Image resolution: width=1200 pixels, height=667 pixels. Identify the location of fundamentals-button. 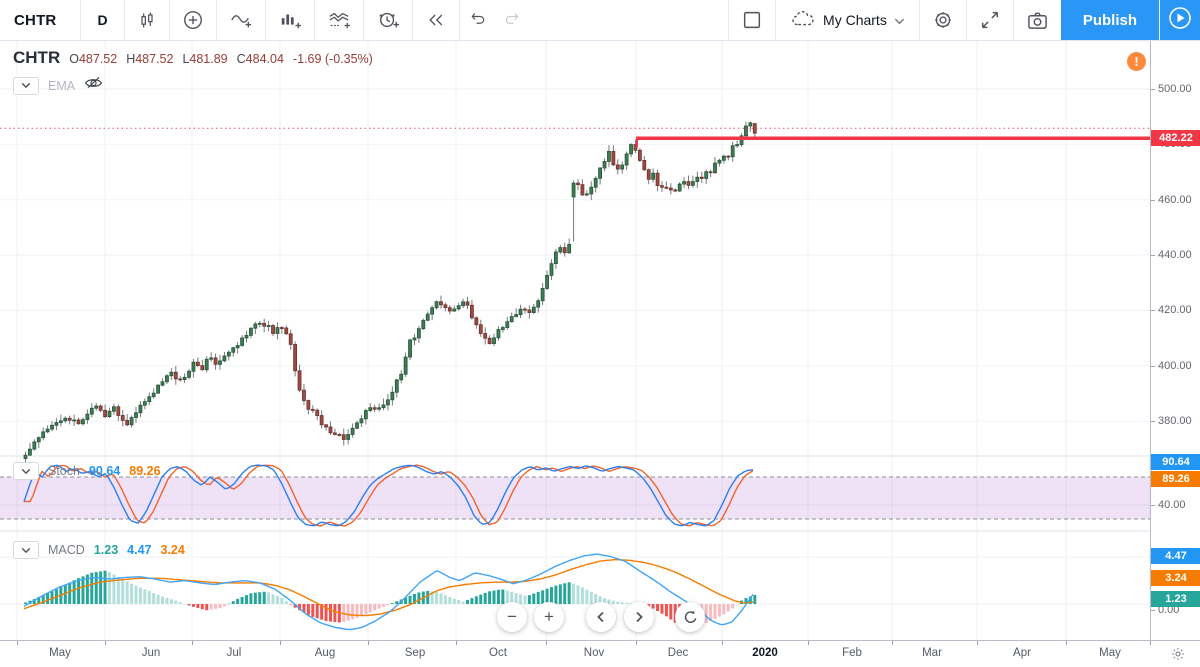
(290, 20).